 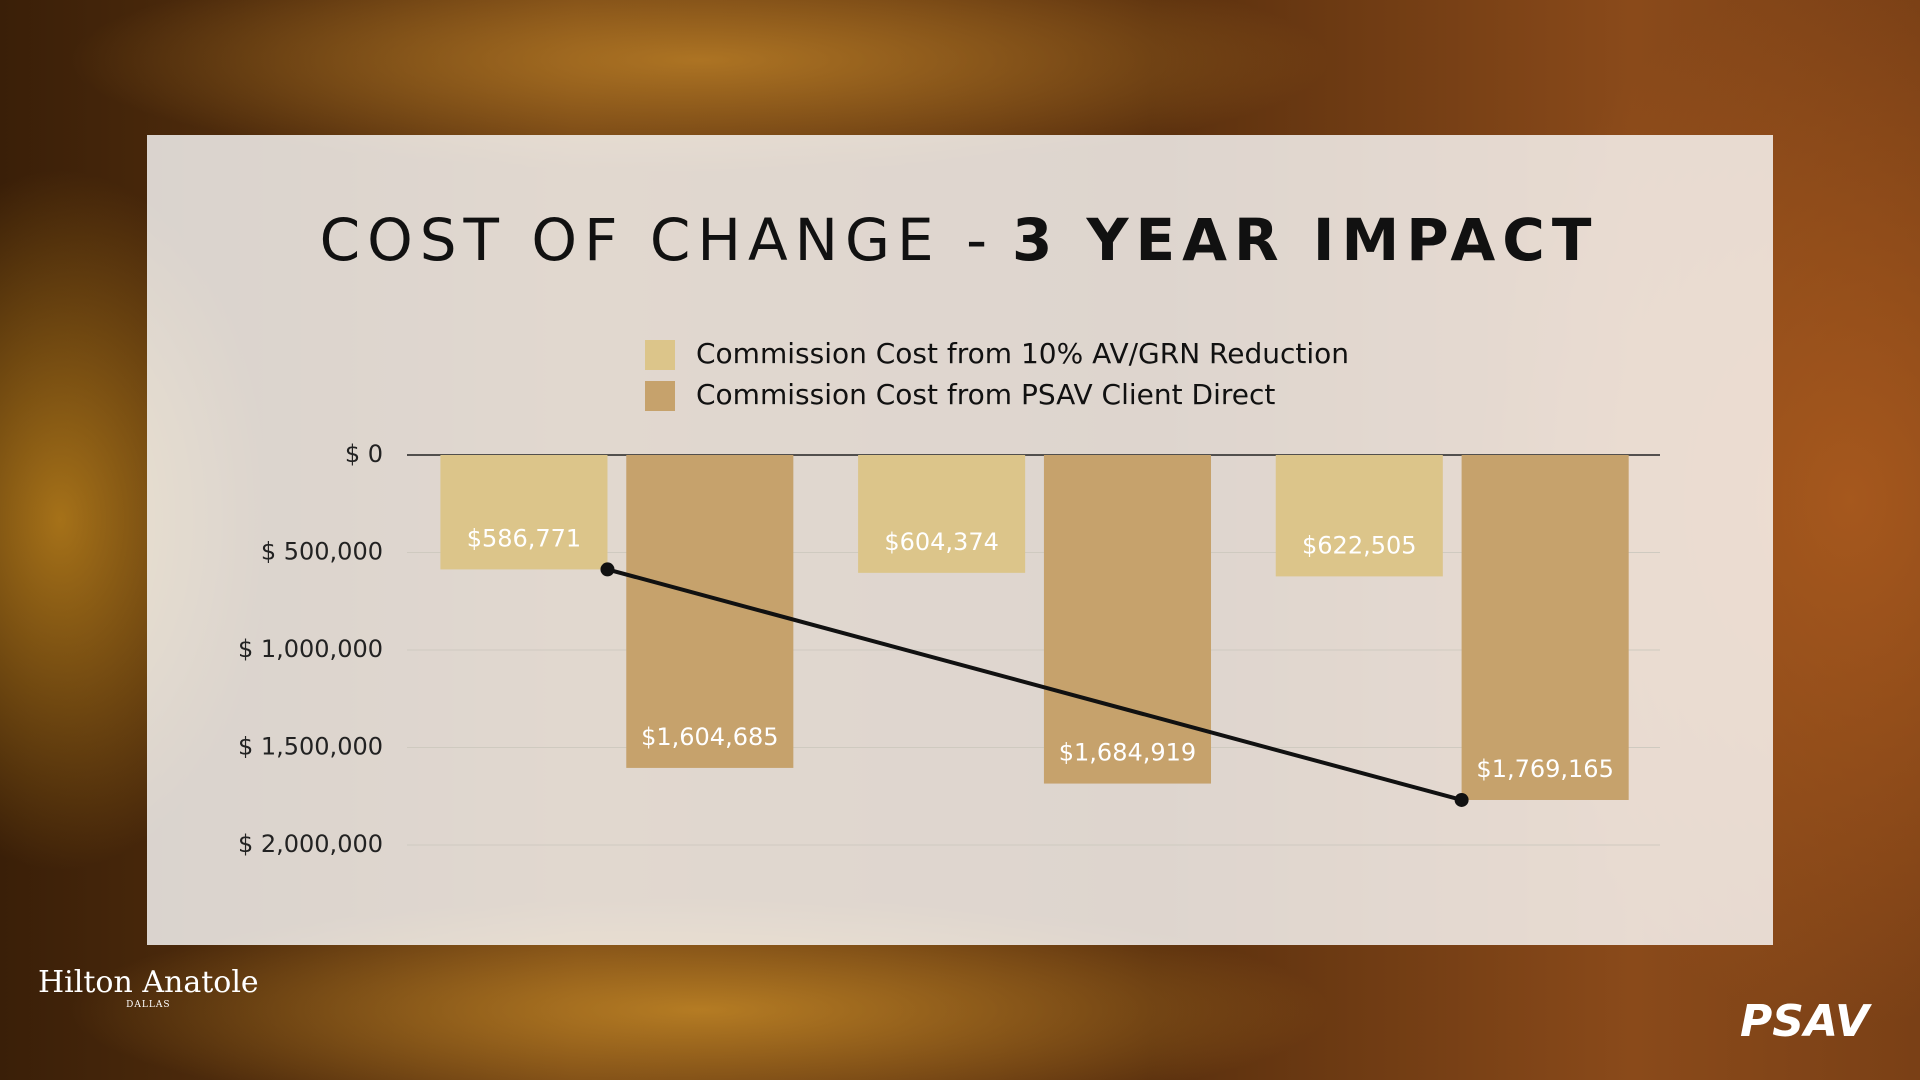 I want to click on y-tick-label: $ 1,000,000, so click(x=310, y=649).